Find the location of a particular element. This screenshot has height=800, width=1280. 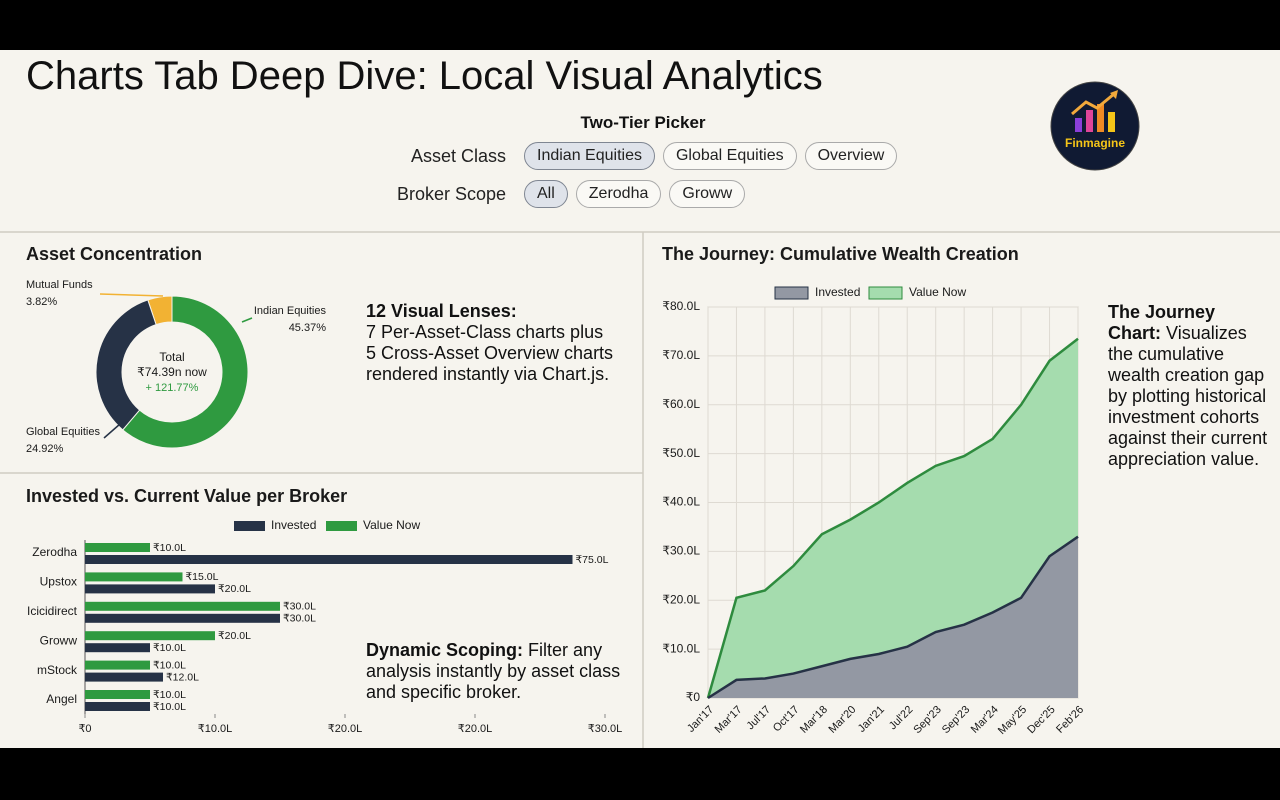

y-tick-label: Upstox is located at coordinates (58, 582).